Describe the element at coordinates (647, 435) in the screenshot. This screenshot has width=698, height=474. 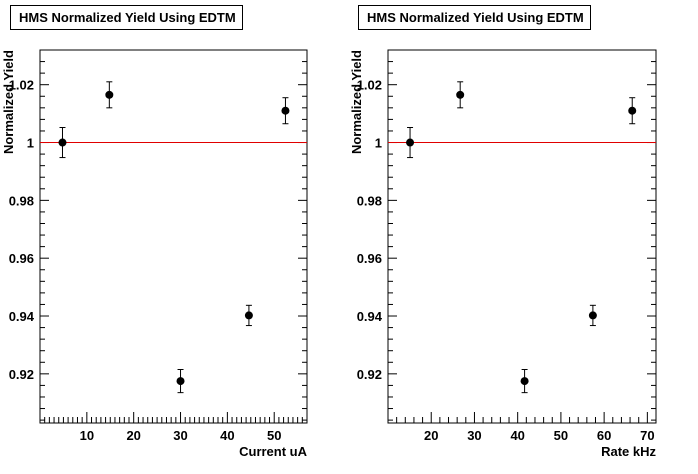
I see `x-tick-label: 70` at that location.